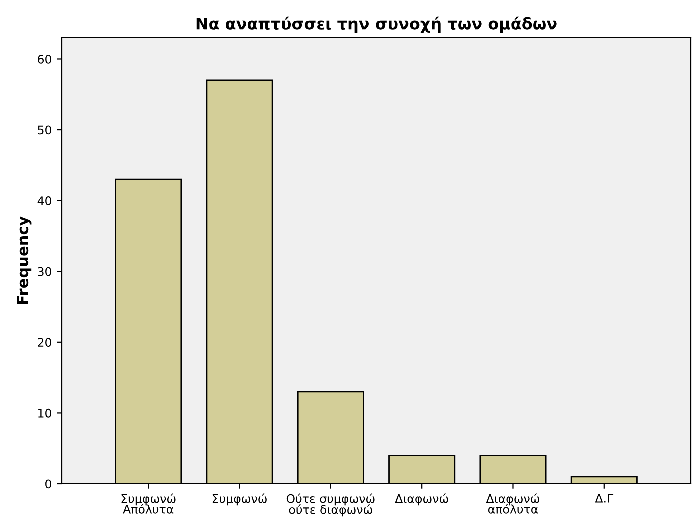  I want to click on x-tick-label: Διαφωνώ απόλυτα, so click(513, 504).